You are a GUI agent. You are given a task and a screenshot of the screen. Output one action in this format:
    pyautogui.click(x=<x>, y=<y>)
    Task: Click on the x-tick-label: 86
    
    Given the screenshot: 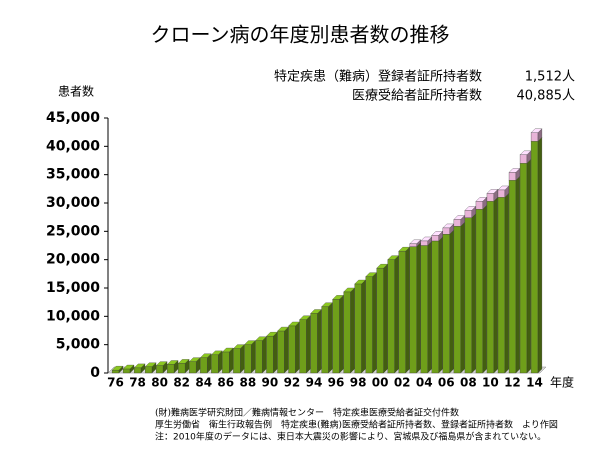 What is the action you would take?
    pyautogui.click(x=225, y=383)
    